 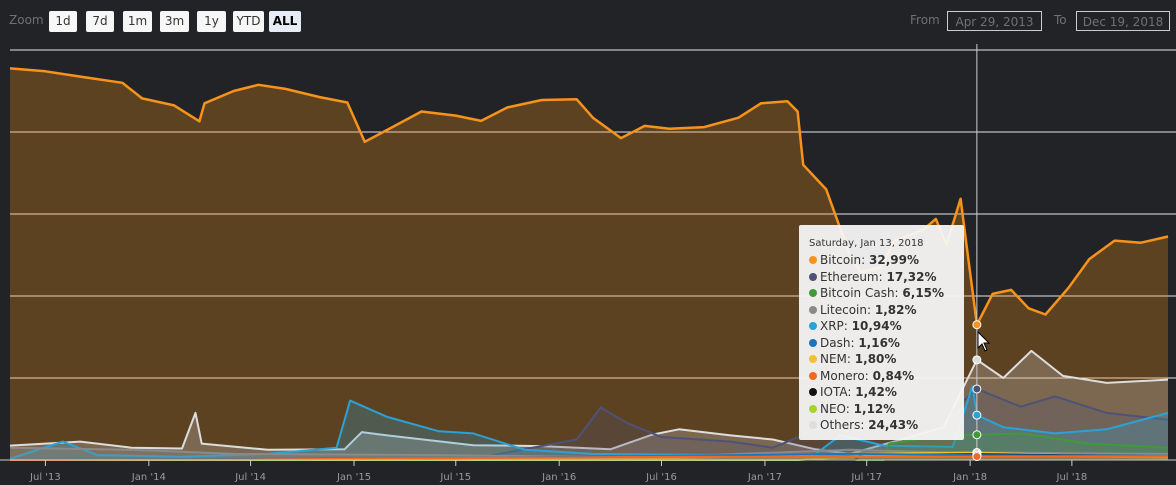 I want to click on tooltip-row: Litecoin: 1,82%, so click(x=886, y=310).